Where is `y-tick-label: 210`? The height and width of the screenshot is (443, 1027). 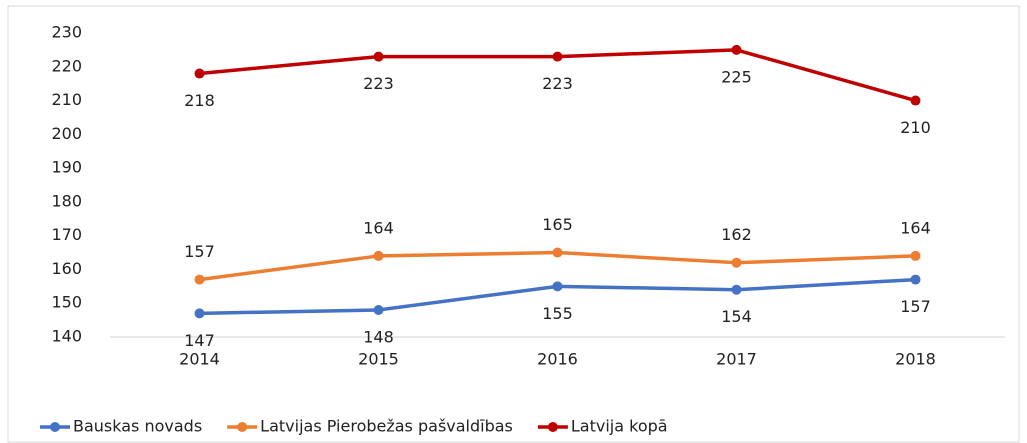 y-tick-label: 210 is located at coordinates (66, 99).